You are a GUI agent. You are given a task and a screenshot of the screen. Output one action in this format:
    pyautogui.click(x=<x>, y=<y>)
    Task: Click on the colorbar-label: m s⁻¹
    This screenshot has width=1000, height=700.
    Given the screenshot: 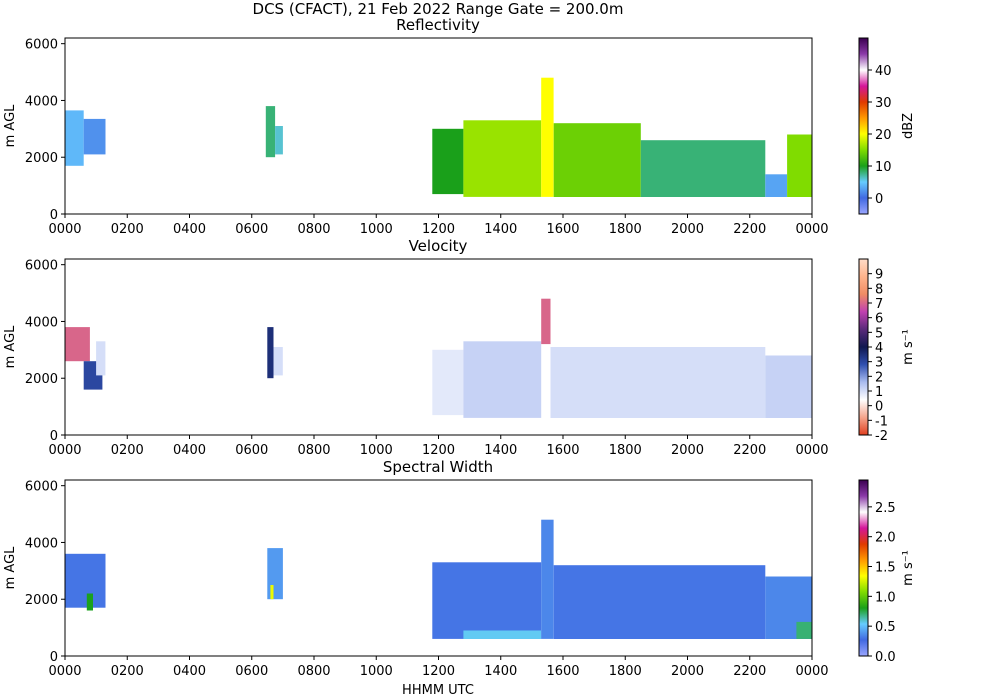 What is the action you would take?
    pyautogui.click(x=908, y=568)
    